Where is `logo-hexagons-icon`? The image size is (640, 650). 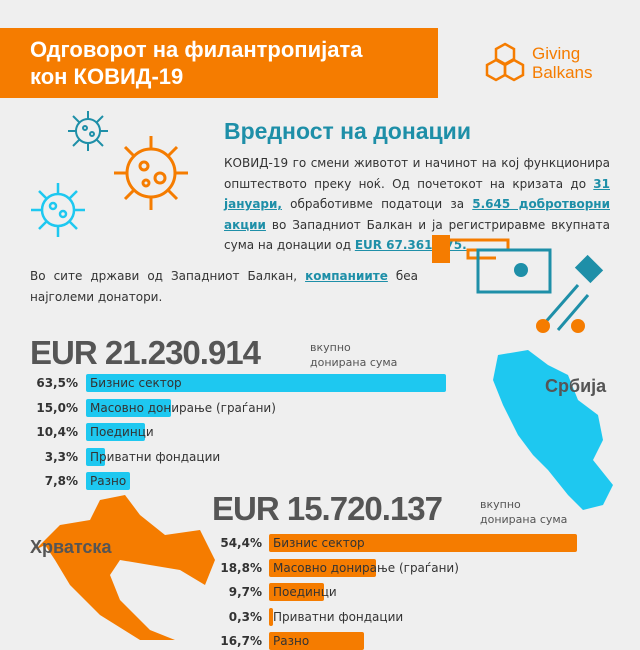 logo-hexagons-icon is located at coordinates (505, 62).